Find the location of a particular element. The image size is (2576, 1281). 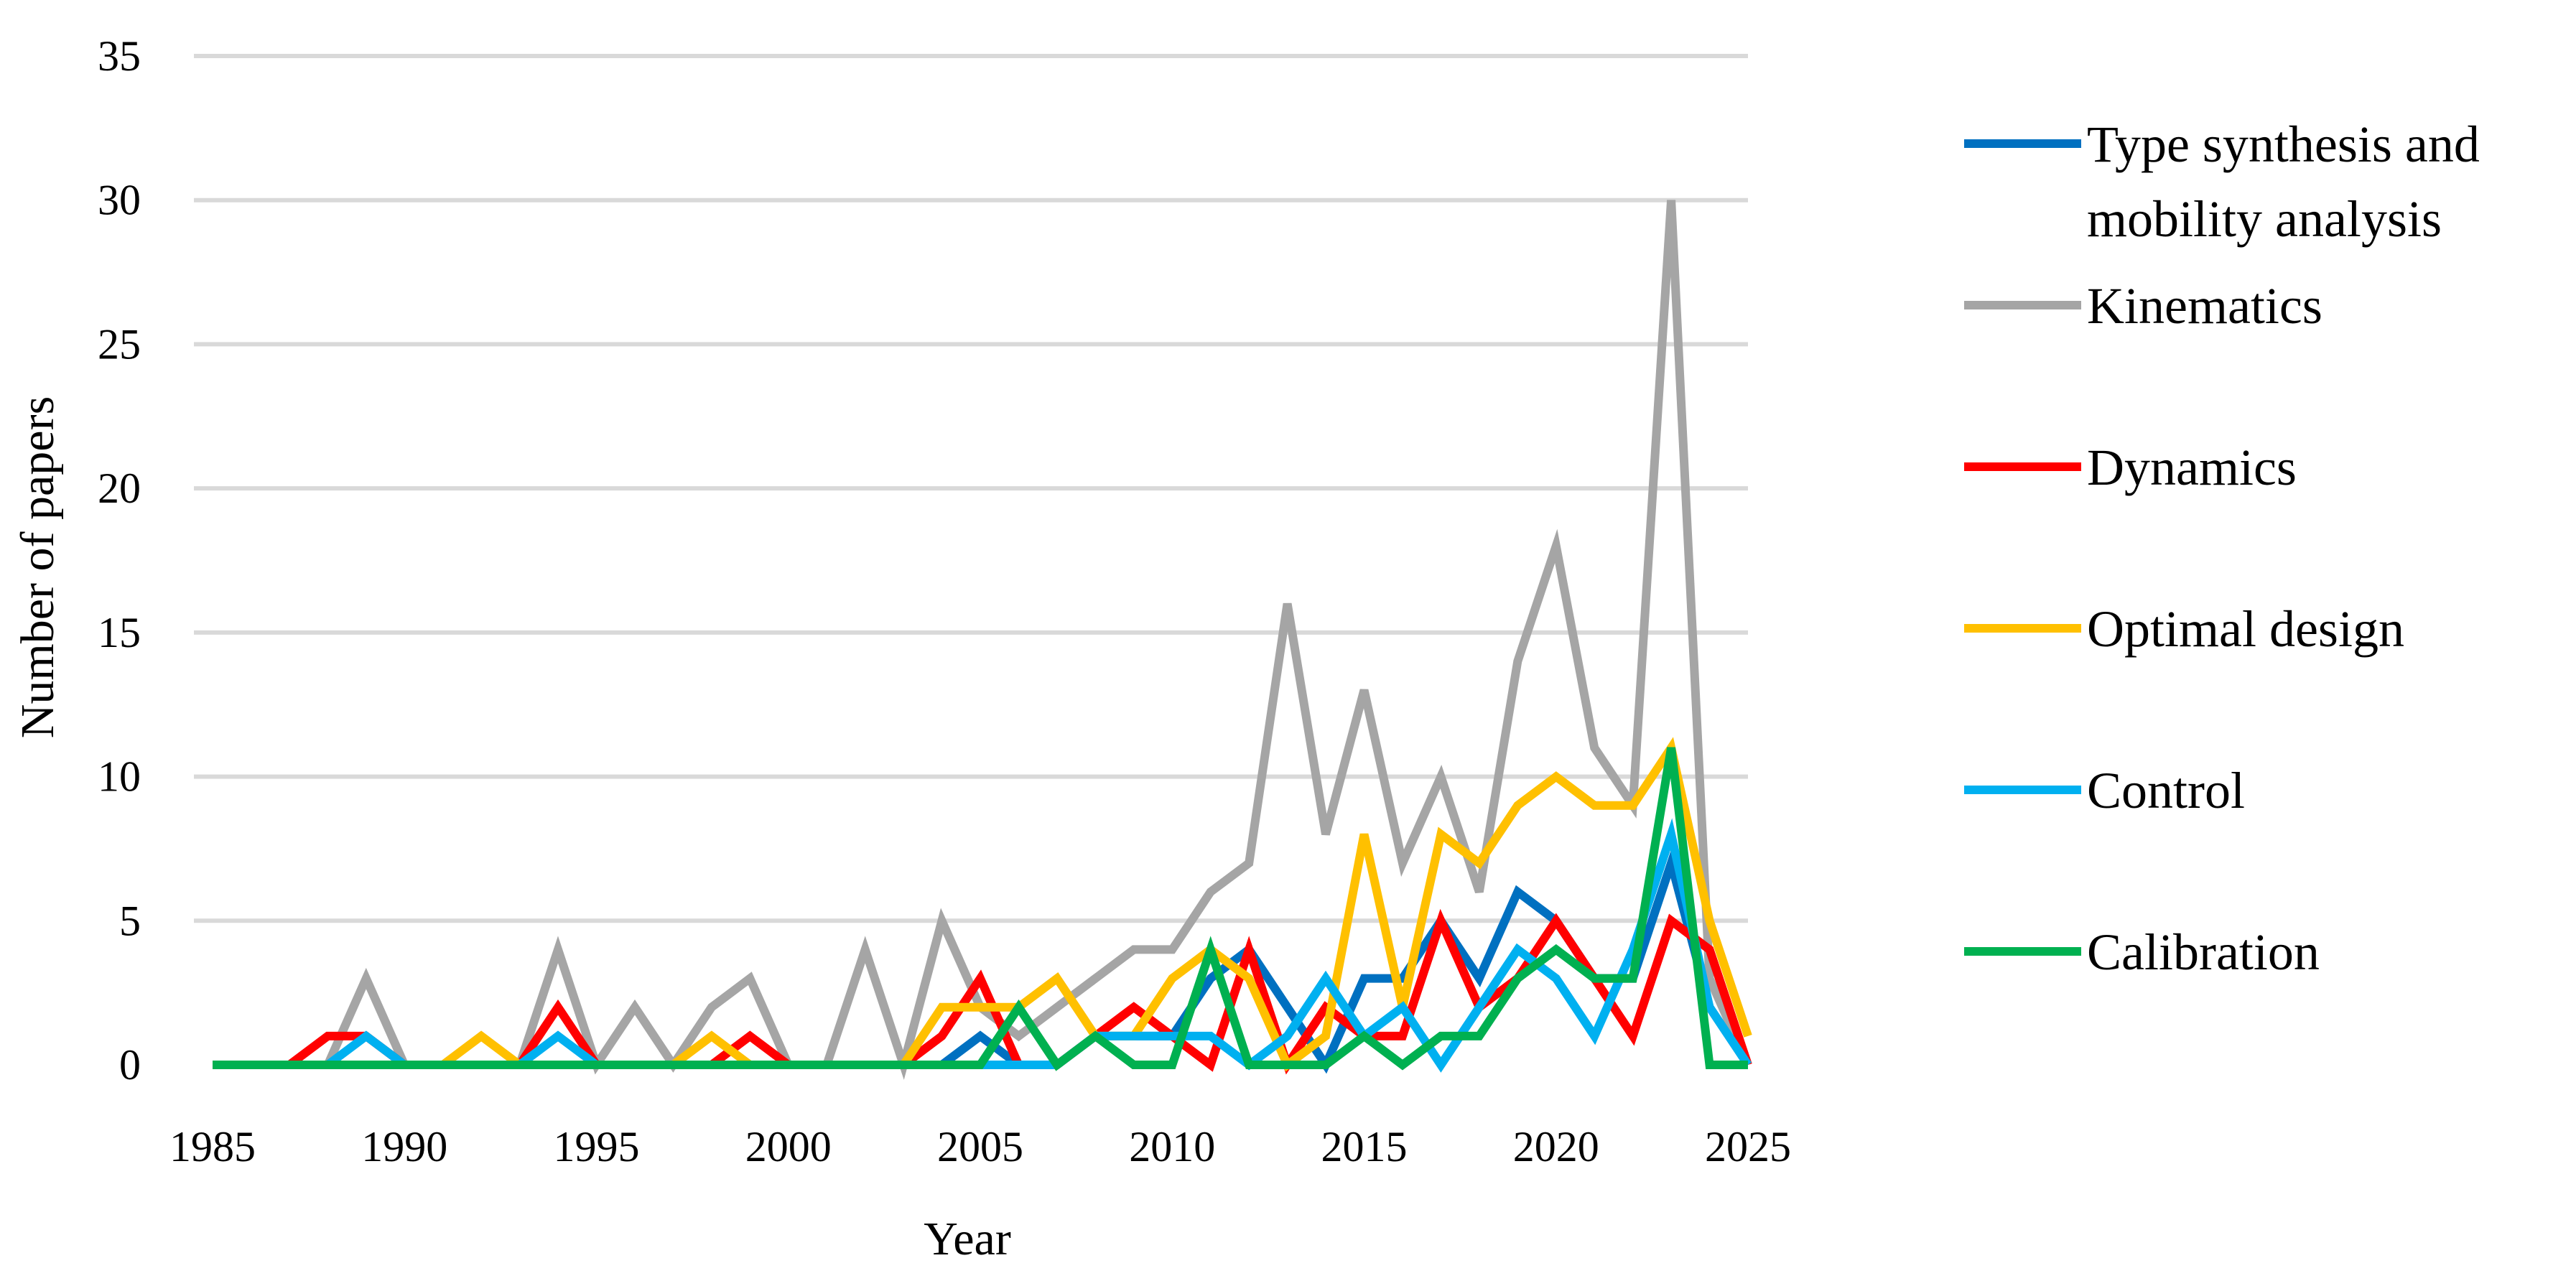

x-tick-label-1990: 1990 is located at coordinates (404, 1146).